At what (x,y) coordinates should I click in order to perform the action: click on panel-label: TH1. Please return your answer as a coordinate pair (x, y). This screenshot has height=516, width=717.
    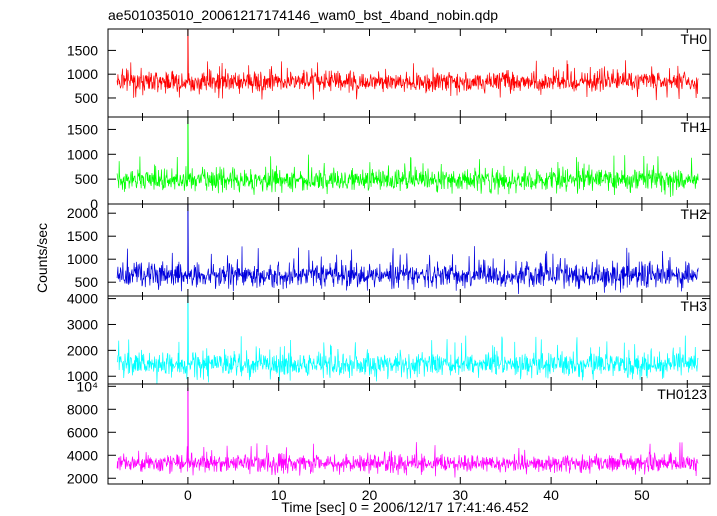
    Looking at the image, I should click on (694, 127).